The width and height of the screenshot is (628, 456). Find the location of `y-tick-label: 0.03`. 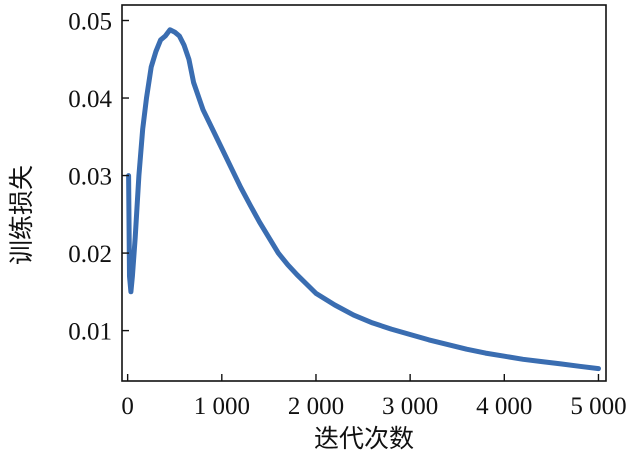

y-tick-label: 0.03 is located at coordinates (90, 177).